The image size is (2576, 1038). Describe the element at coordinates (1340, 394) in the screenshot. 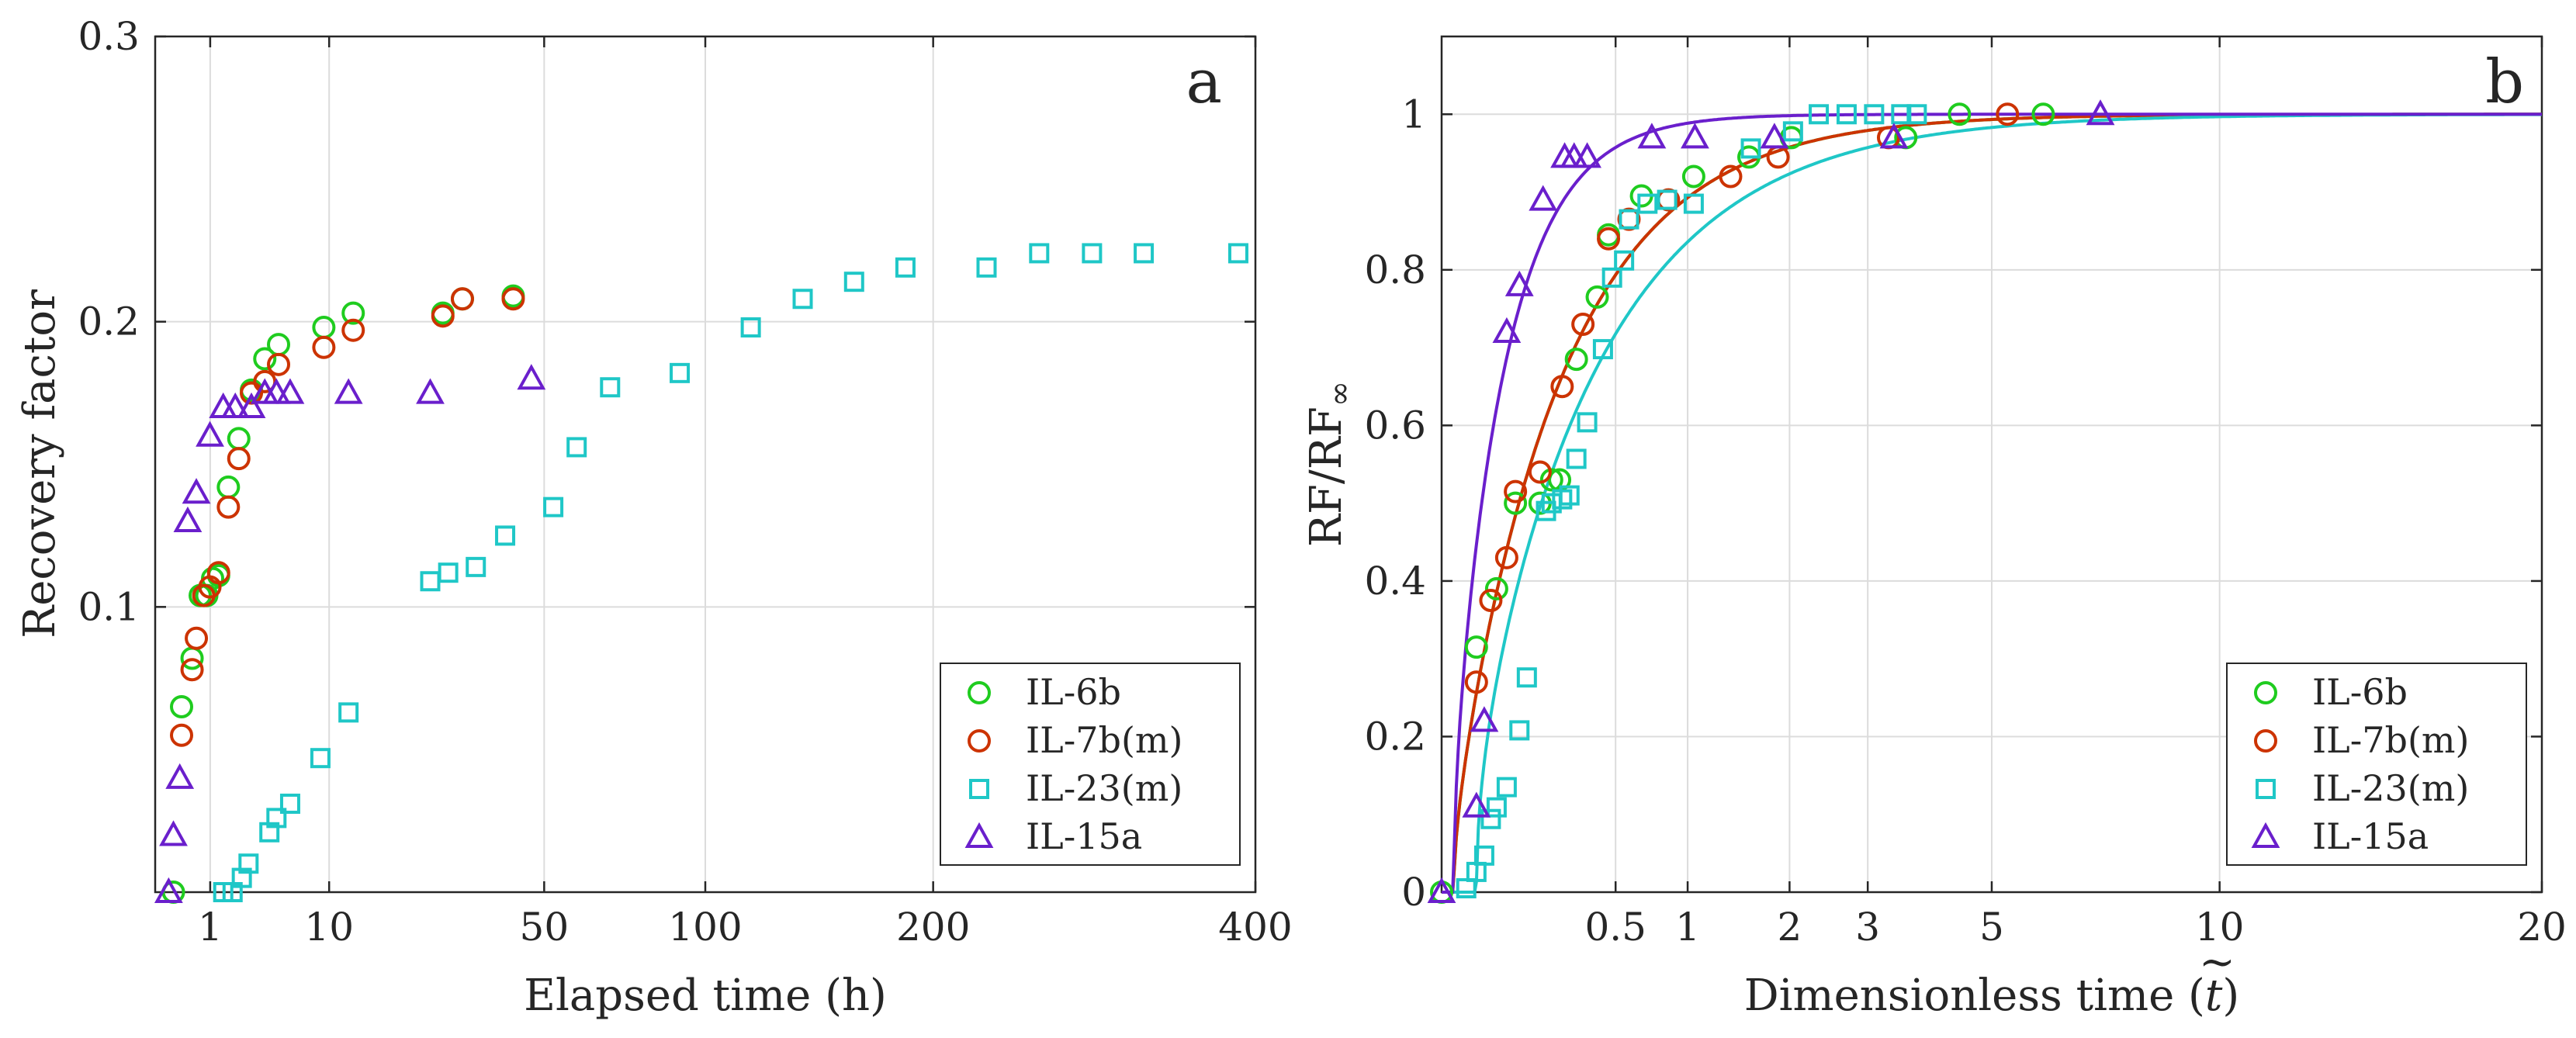

I see `panel-b-y-axis-label-subscript: ∞` at that location.